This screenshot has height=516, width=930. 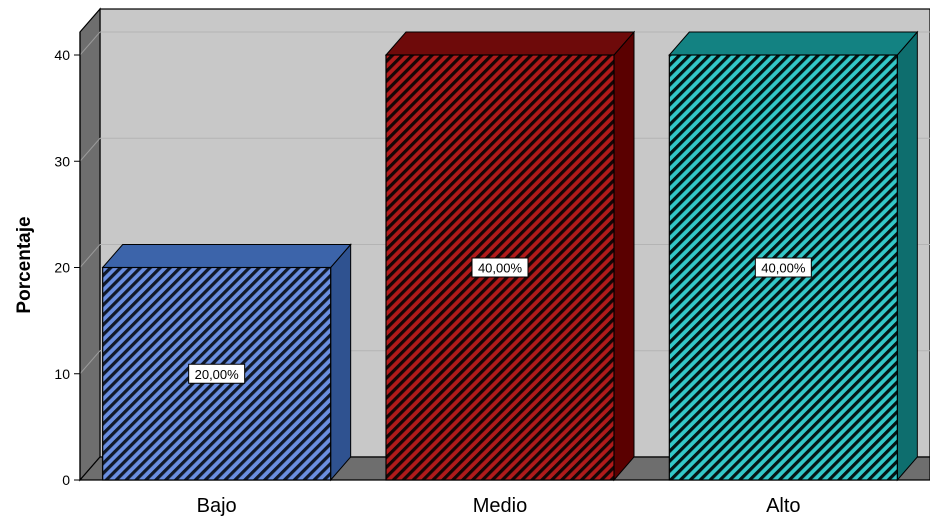 I want to click on y-axis-title: Porcentaje, so click(x=24, y=264).